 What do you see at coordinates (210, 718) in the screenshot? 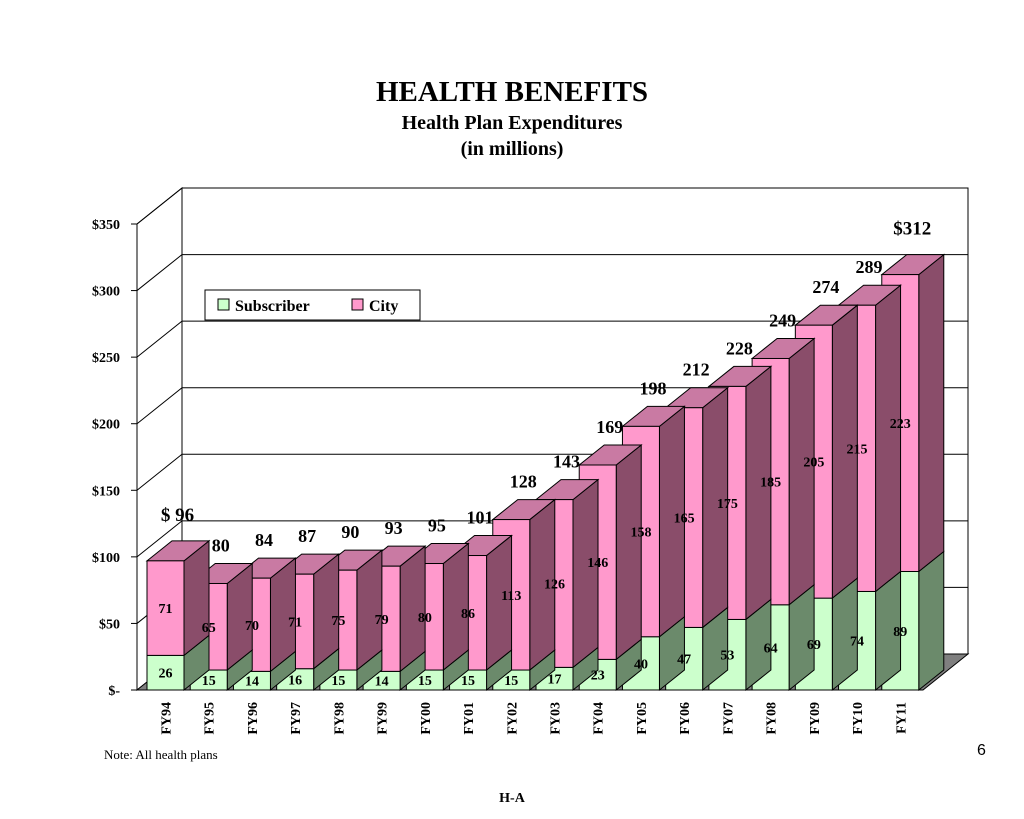
I see `x-tick-label: FY95` at bounding box center [210, 718].